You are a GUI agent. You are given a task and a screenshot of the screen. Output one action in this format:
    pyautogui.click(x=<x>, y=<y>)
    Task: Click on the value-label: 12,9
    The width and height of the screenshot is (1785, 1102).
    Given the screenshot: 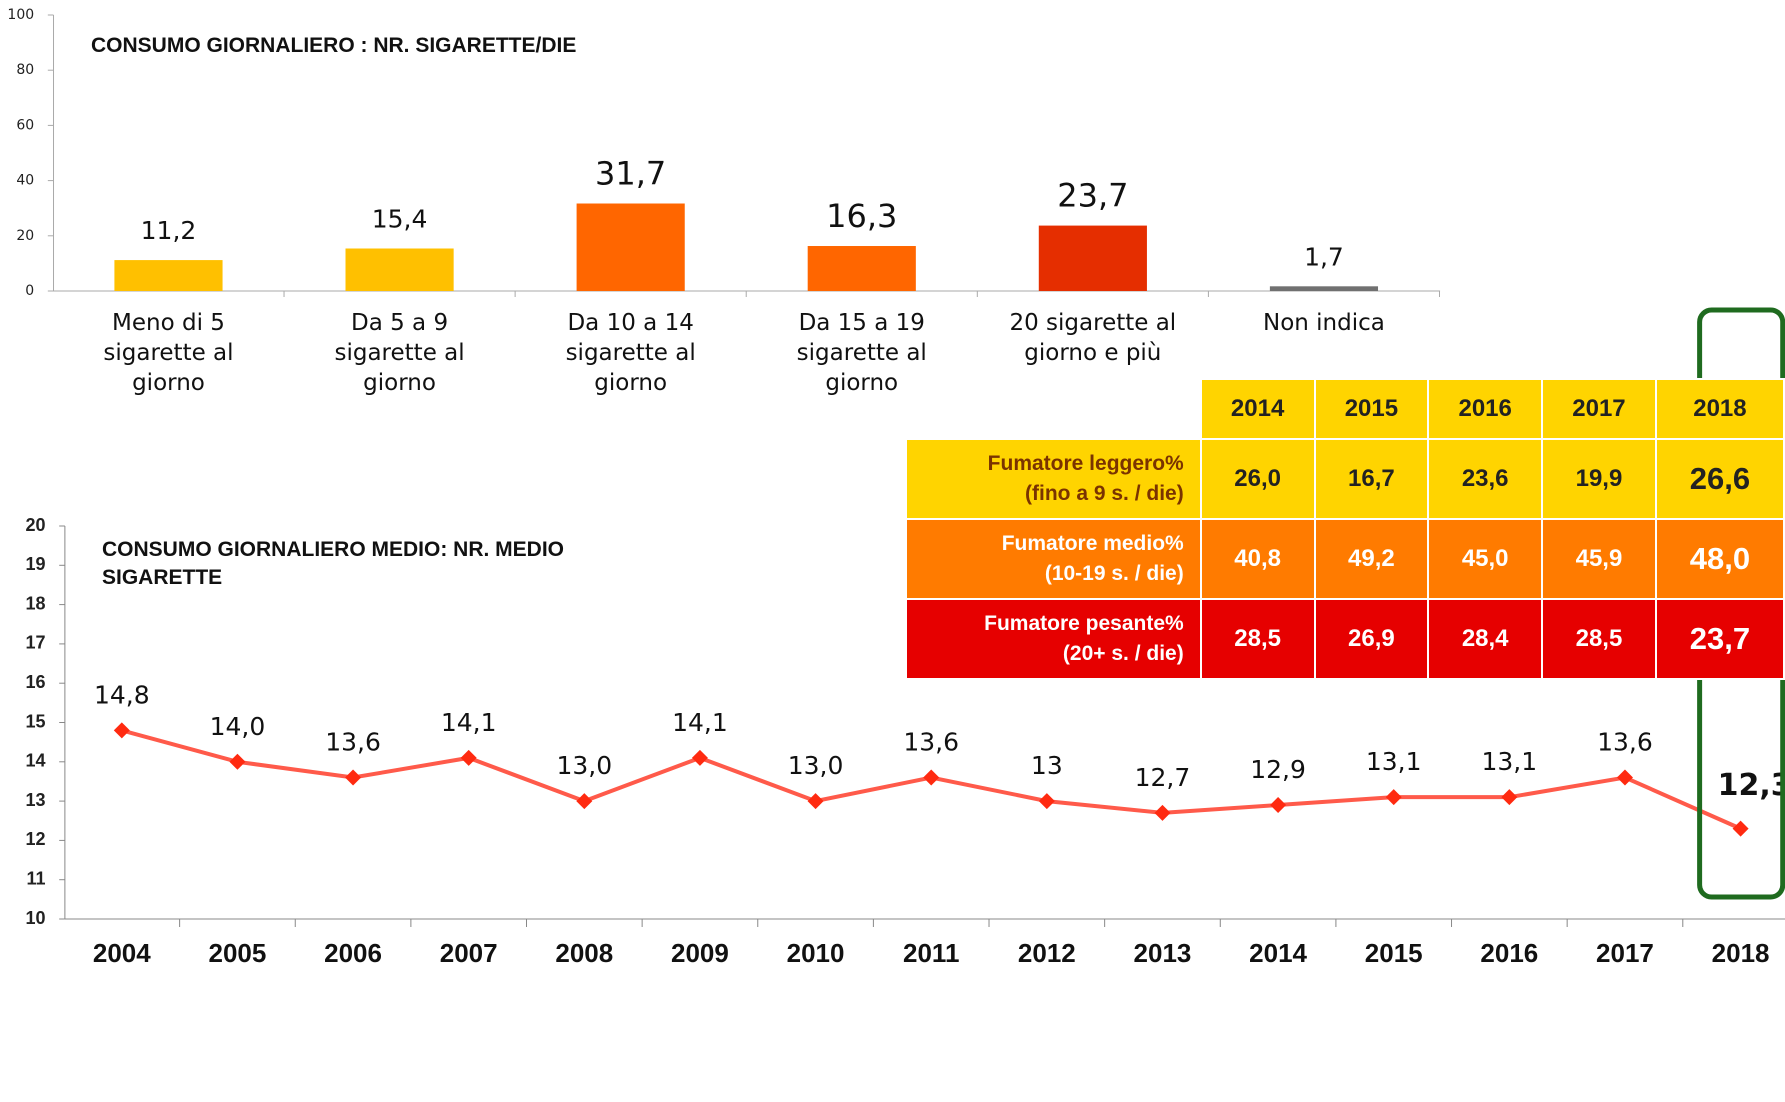 What is the action you would take?
    pyautogui.click(x=1278, y=769)
    